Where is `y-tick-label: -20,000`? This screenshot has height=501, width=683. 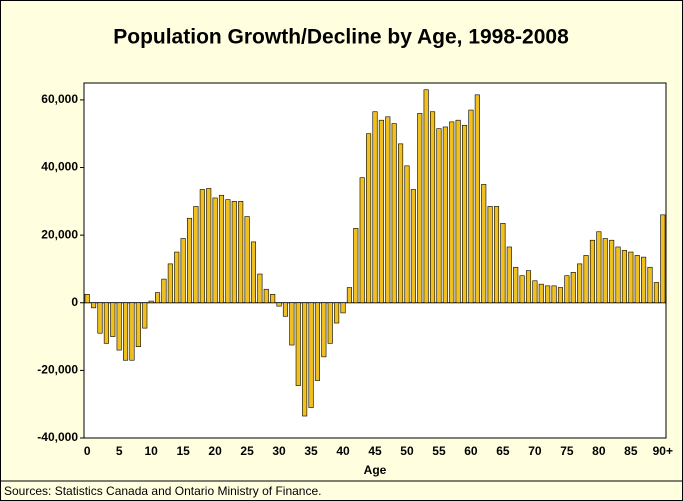 y-tick-label: -20,000 is located at coordinates (57, 370).